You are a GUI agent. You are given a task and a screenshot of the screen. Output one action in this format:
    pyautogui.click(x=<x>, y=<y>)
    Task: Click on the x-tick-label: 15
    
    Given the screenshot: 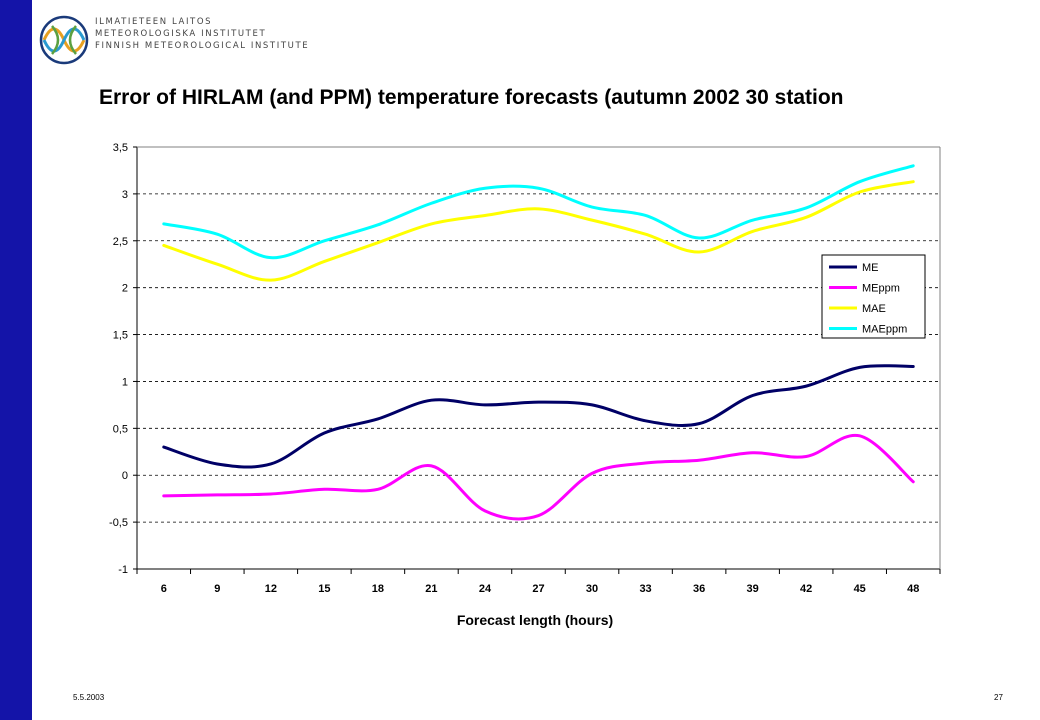 What is the action you would take?
    pyautogui.click(x=324, y=589)
    